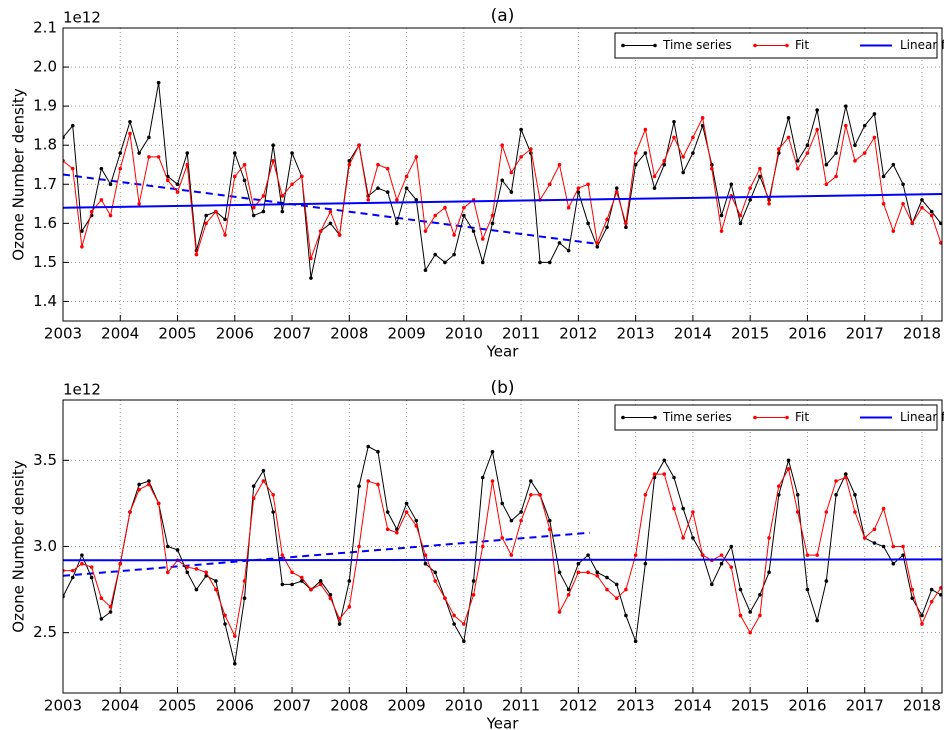 The width and height of the screenshot is (944, 730). What do you see at coordinates (578, 706) in the screenshot?
I see `x-tick-label: 2012` at bounding box center [578, 706].